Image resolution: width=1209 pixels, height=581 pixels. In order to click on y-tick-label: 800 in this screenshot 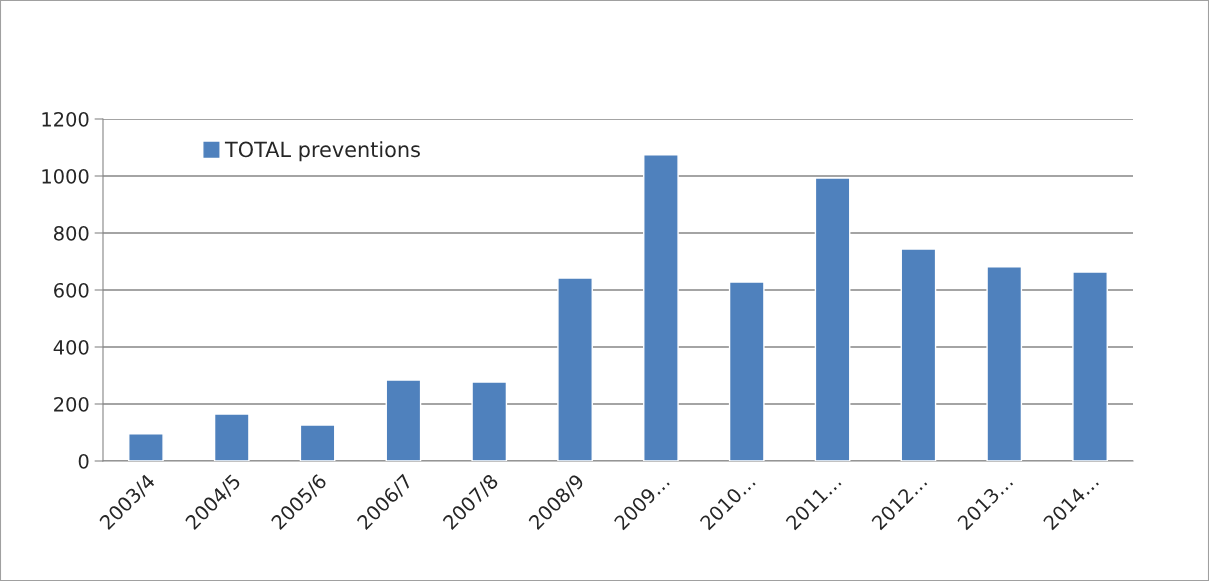, I will do `click(71, 233)`.